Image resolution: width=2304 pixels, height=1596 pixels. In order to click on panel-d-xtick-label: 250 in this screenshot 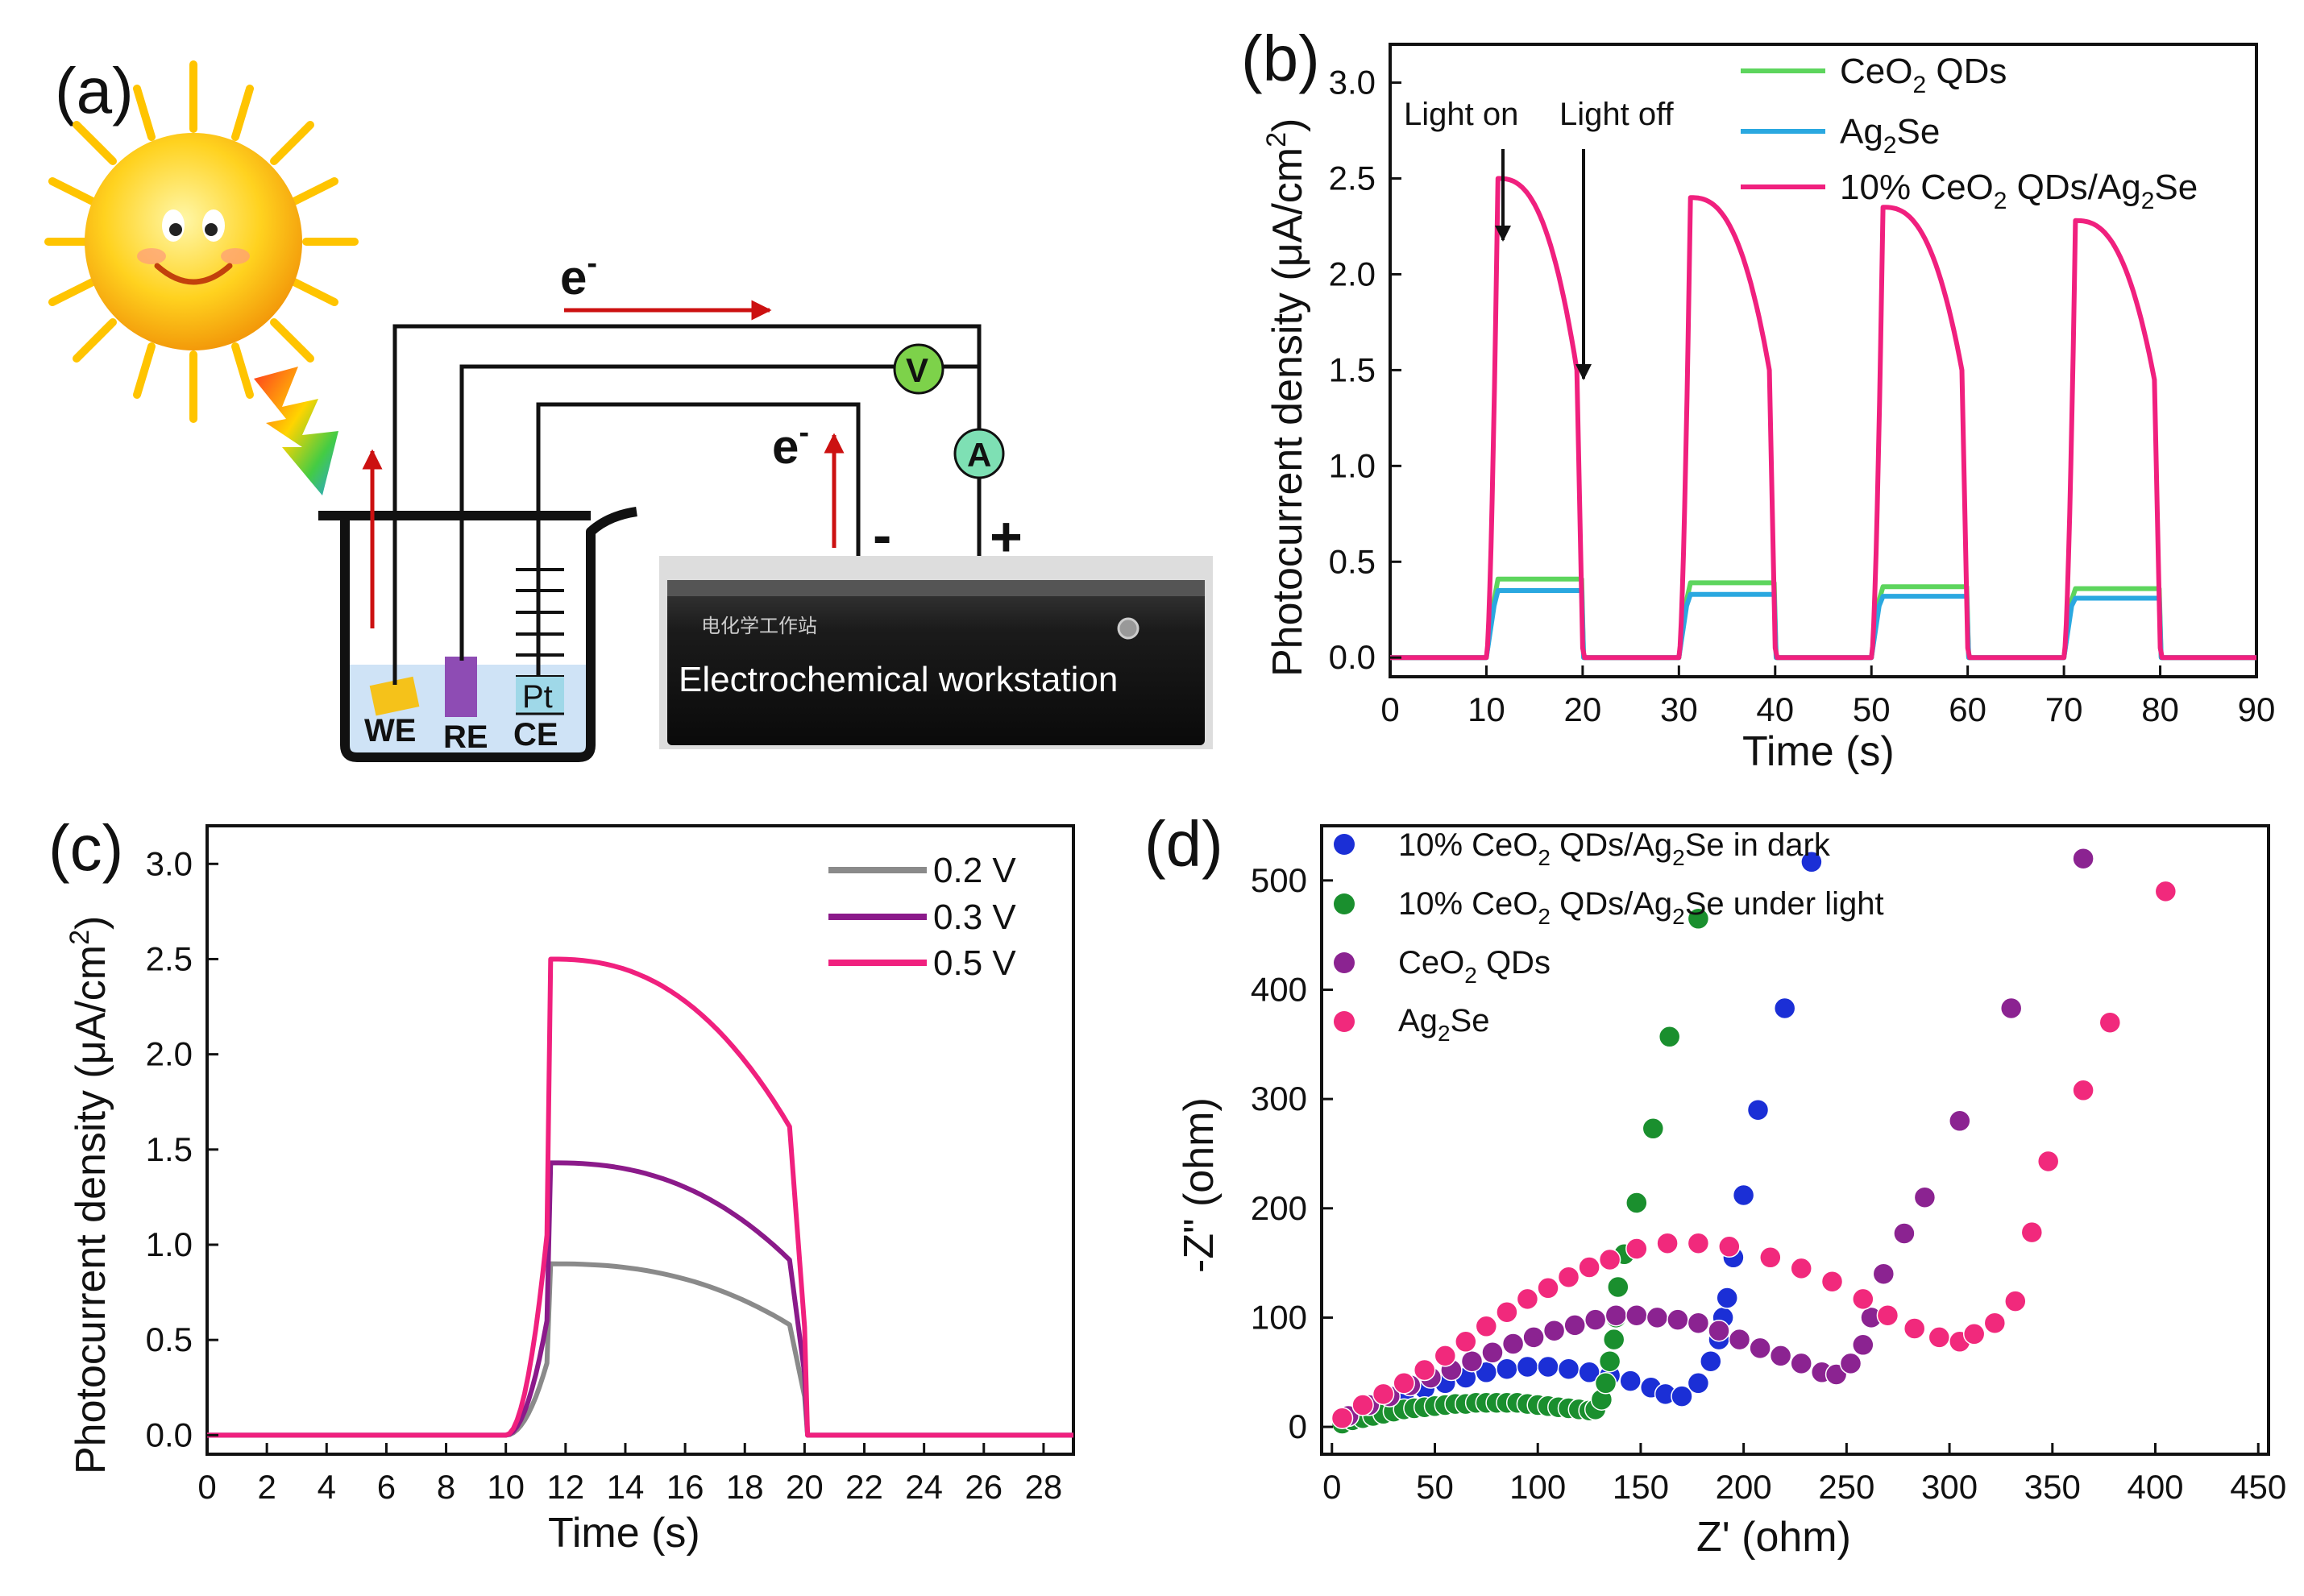, I will do `click(1846, 1487)`.